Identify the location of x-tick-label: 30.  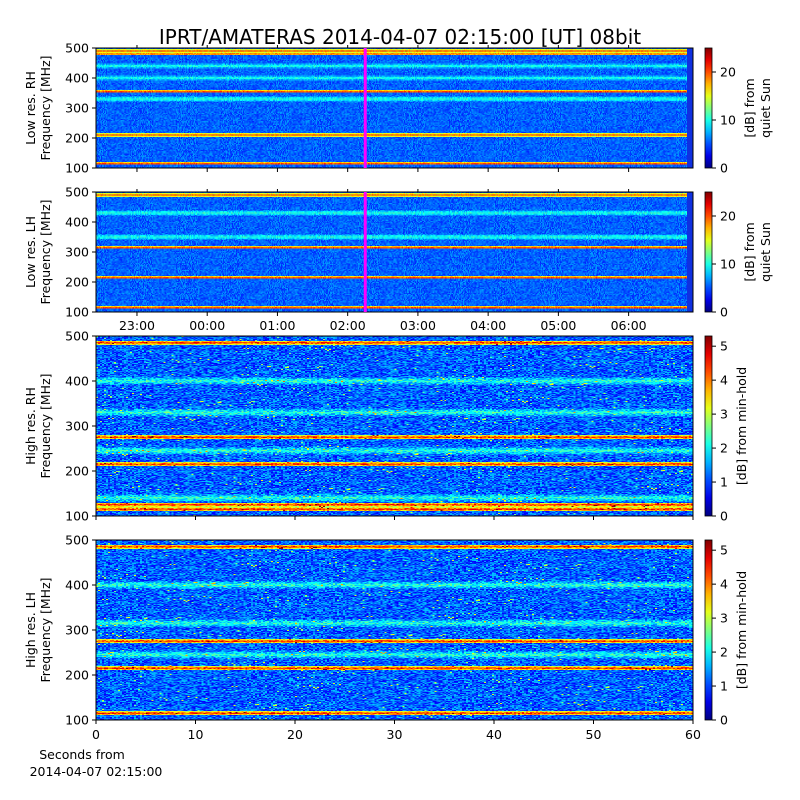
(395, 734).